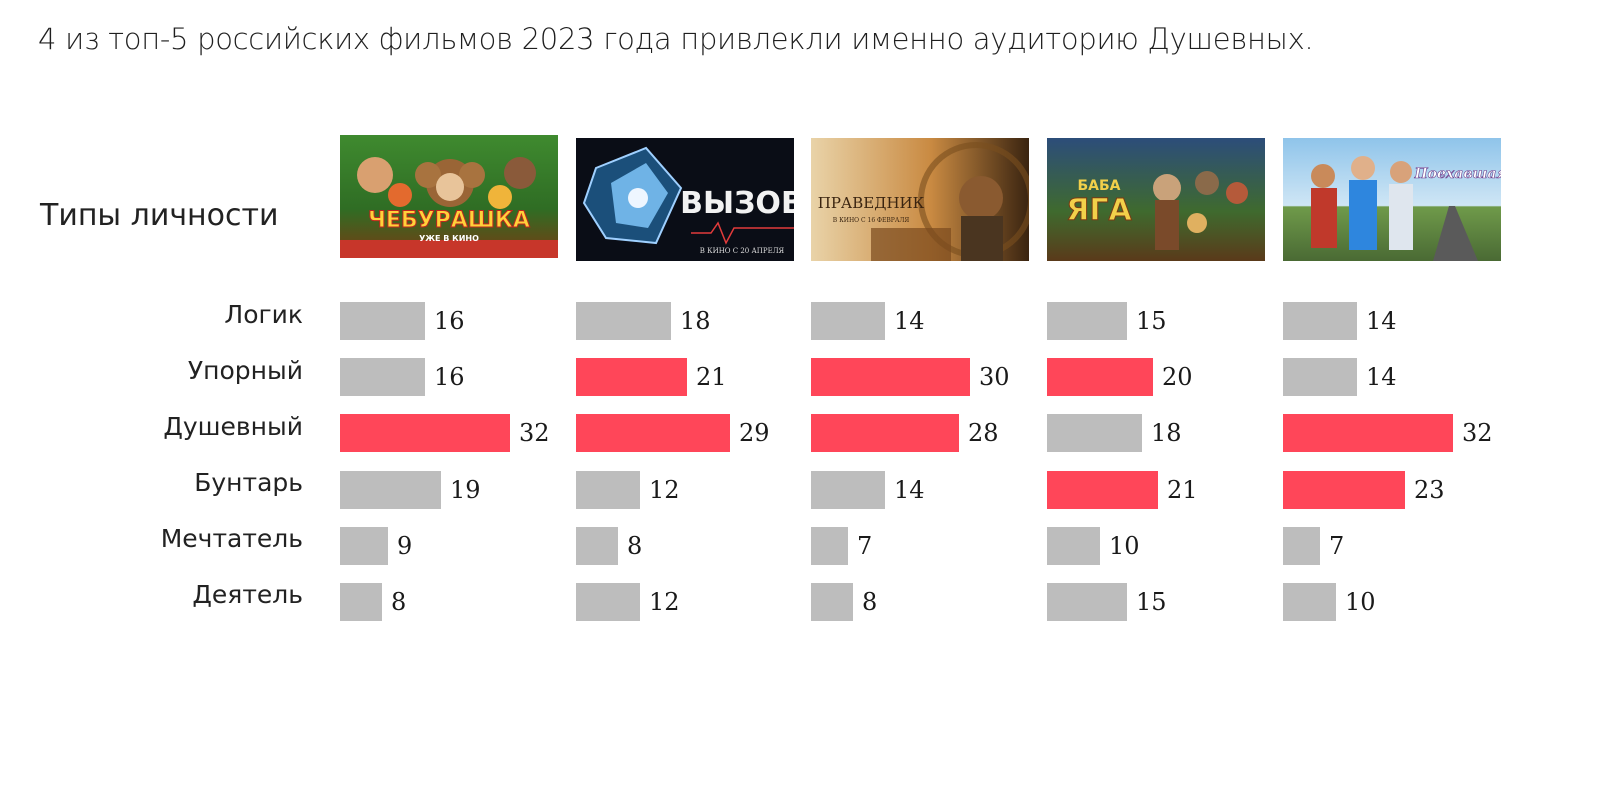  Describe the element at coordinates (1477, 433) in the screenshot. I see `bar-value-5-3: 32` at that location.